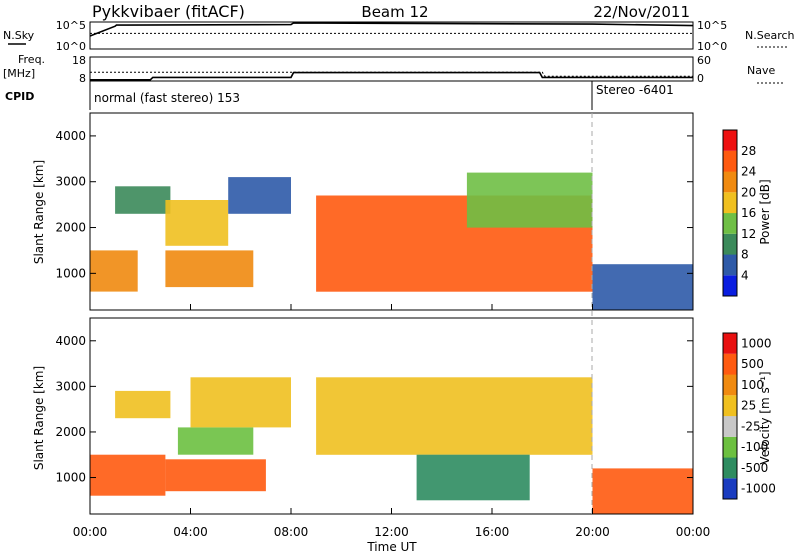 The image size is (800, 558). What do you see at coordinates (745, 275) in the screenshot?
I see `power-cbar-tick-0: 4` at bounding box center [745, 275].